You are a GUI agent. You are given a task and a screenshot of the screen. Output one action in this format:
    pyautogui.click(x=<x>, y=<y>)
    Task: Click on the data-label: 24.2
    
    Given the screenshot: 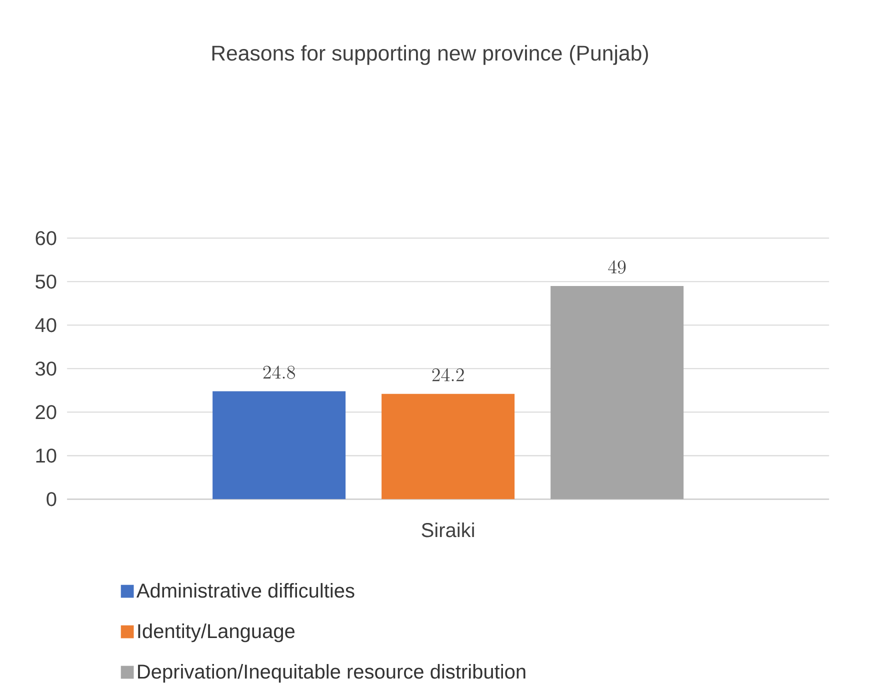 What is the action you would take?
    pyautogui.click(x=448, y=375)
    